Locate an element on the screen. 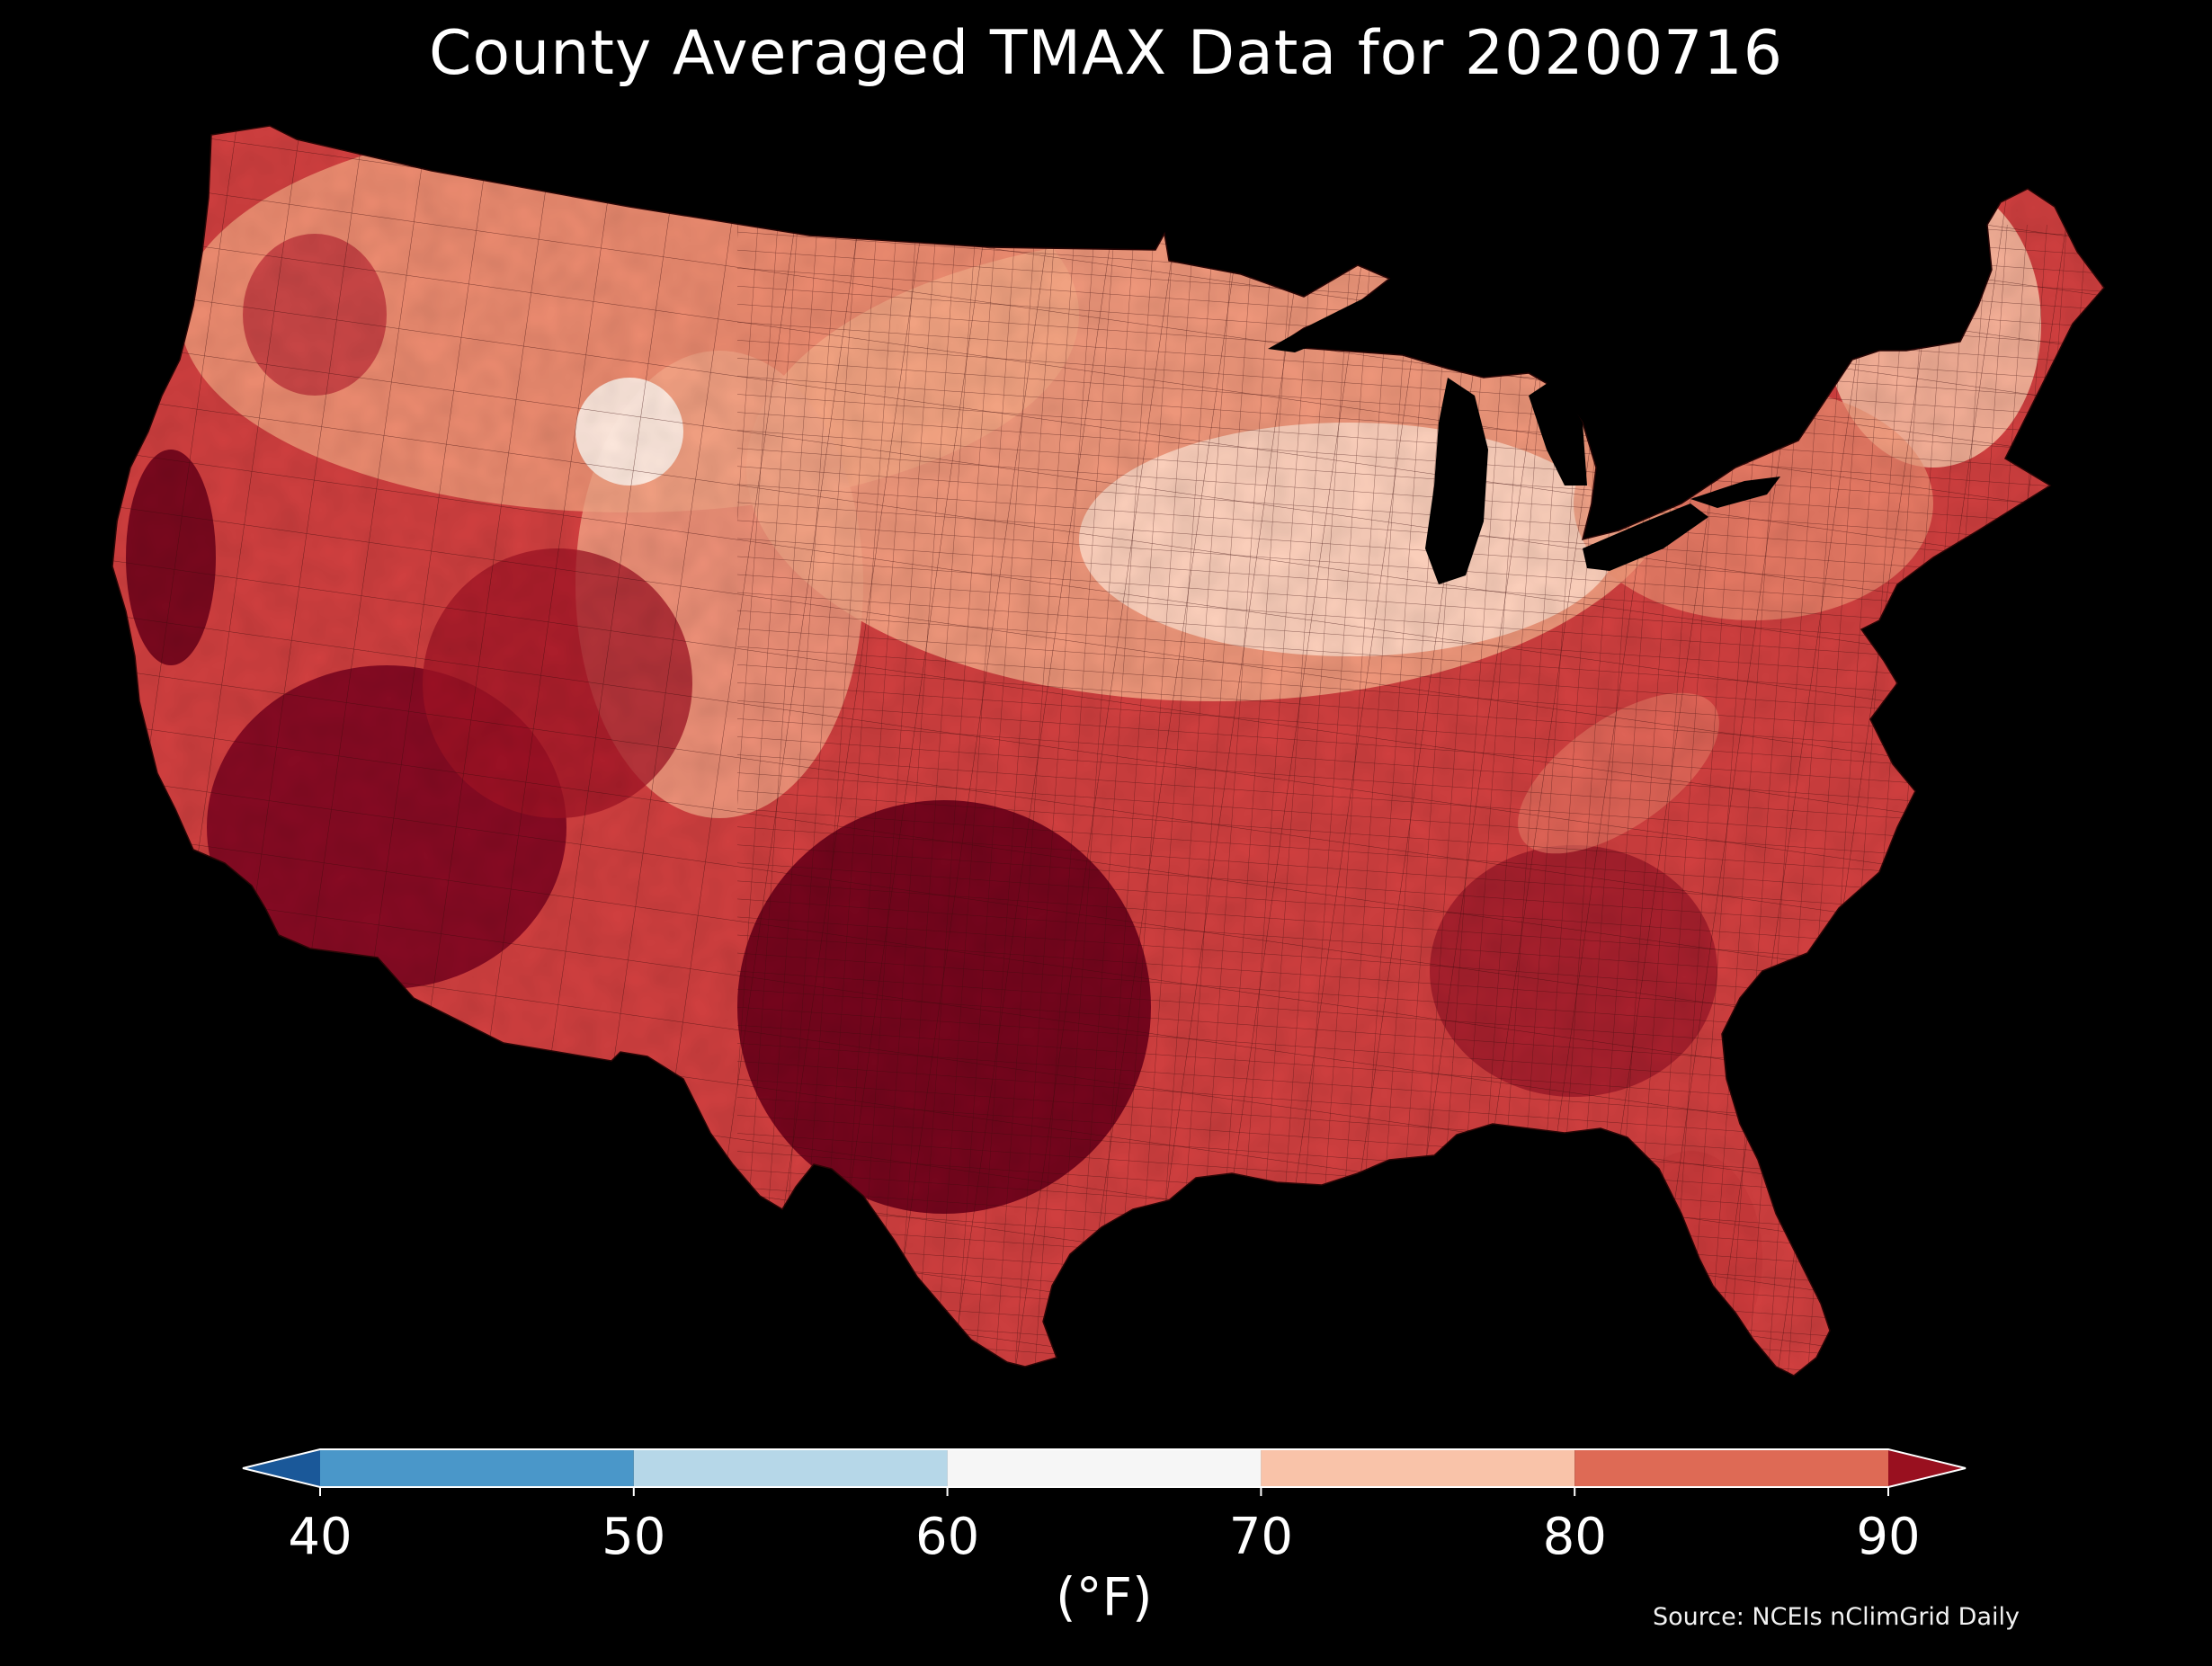  colorbar-tick-label: 40 is located at coordinates (320, 1537).